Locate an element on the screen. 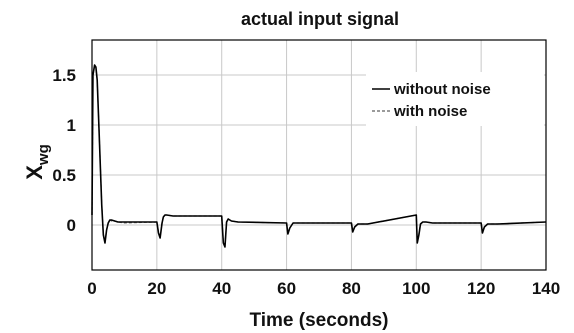 This screenshot has width=574, height=333. x-tick-label: 40 is located at coordinates (221, 288).